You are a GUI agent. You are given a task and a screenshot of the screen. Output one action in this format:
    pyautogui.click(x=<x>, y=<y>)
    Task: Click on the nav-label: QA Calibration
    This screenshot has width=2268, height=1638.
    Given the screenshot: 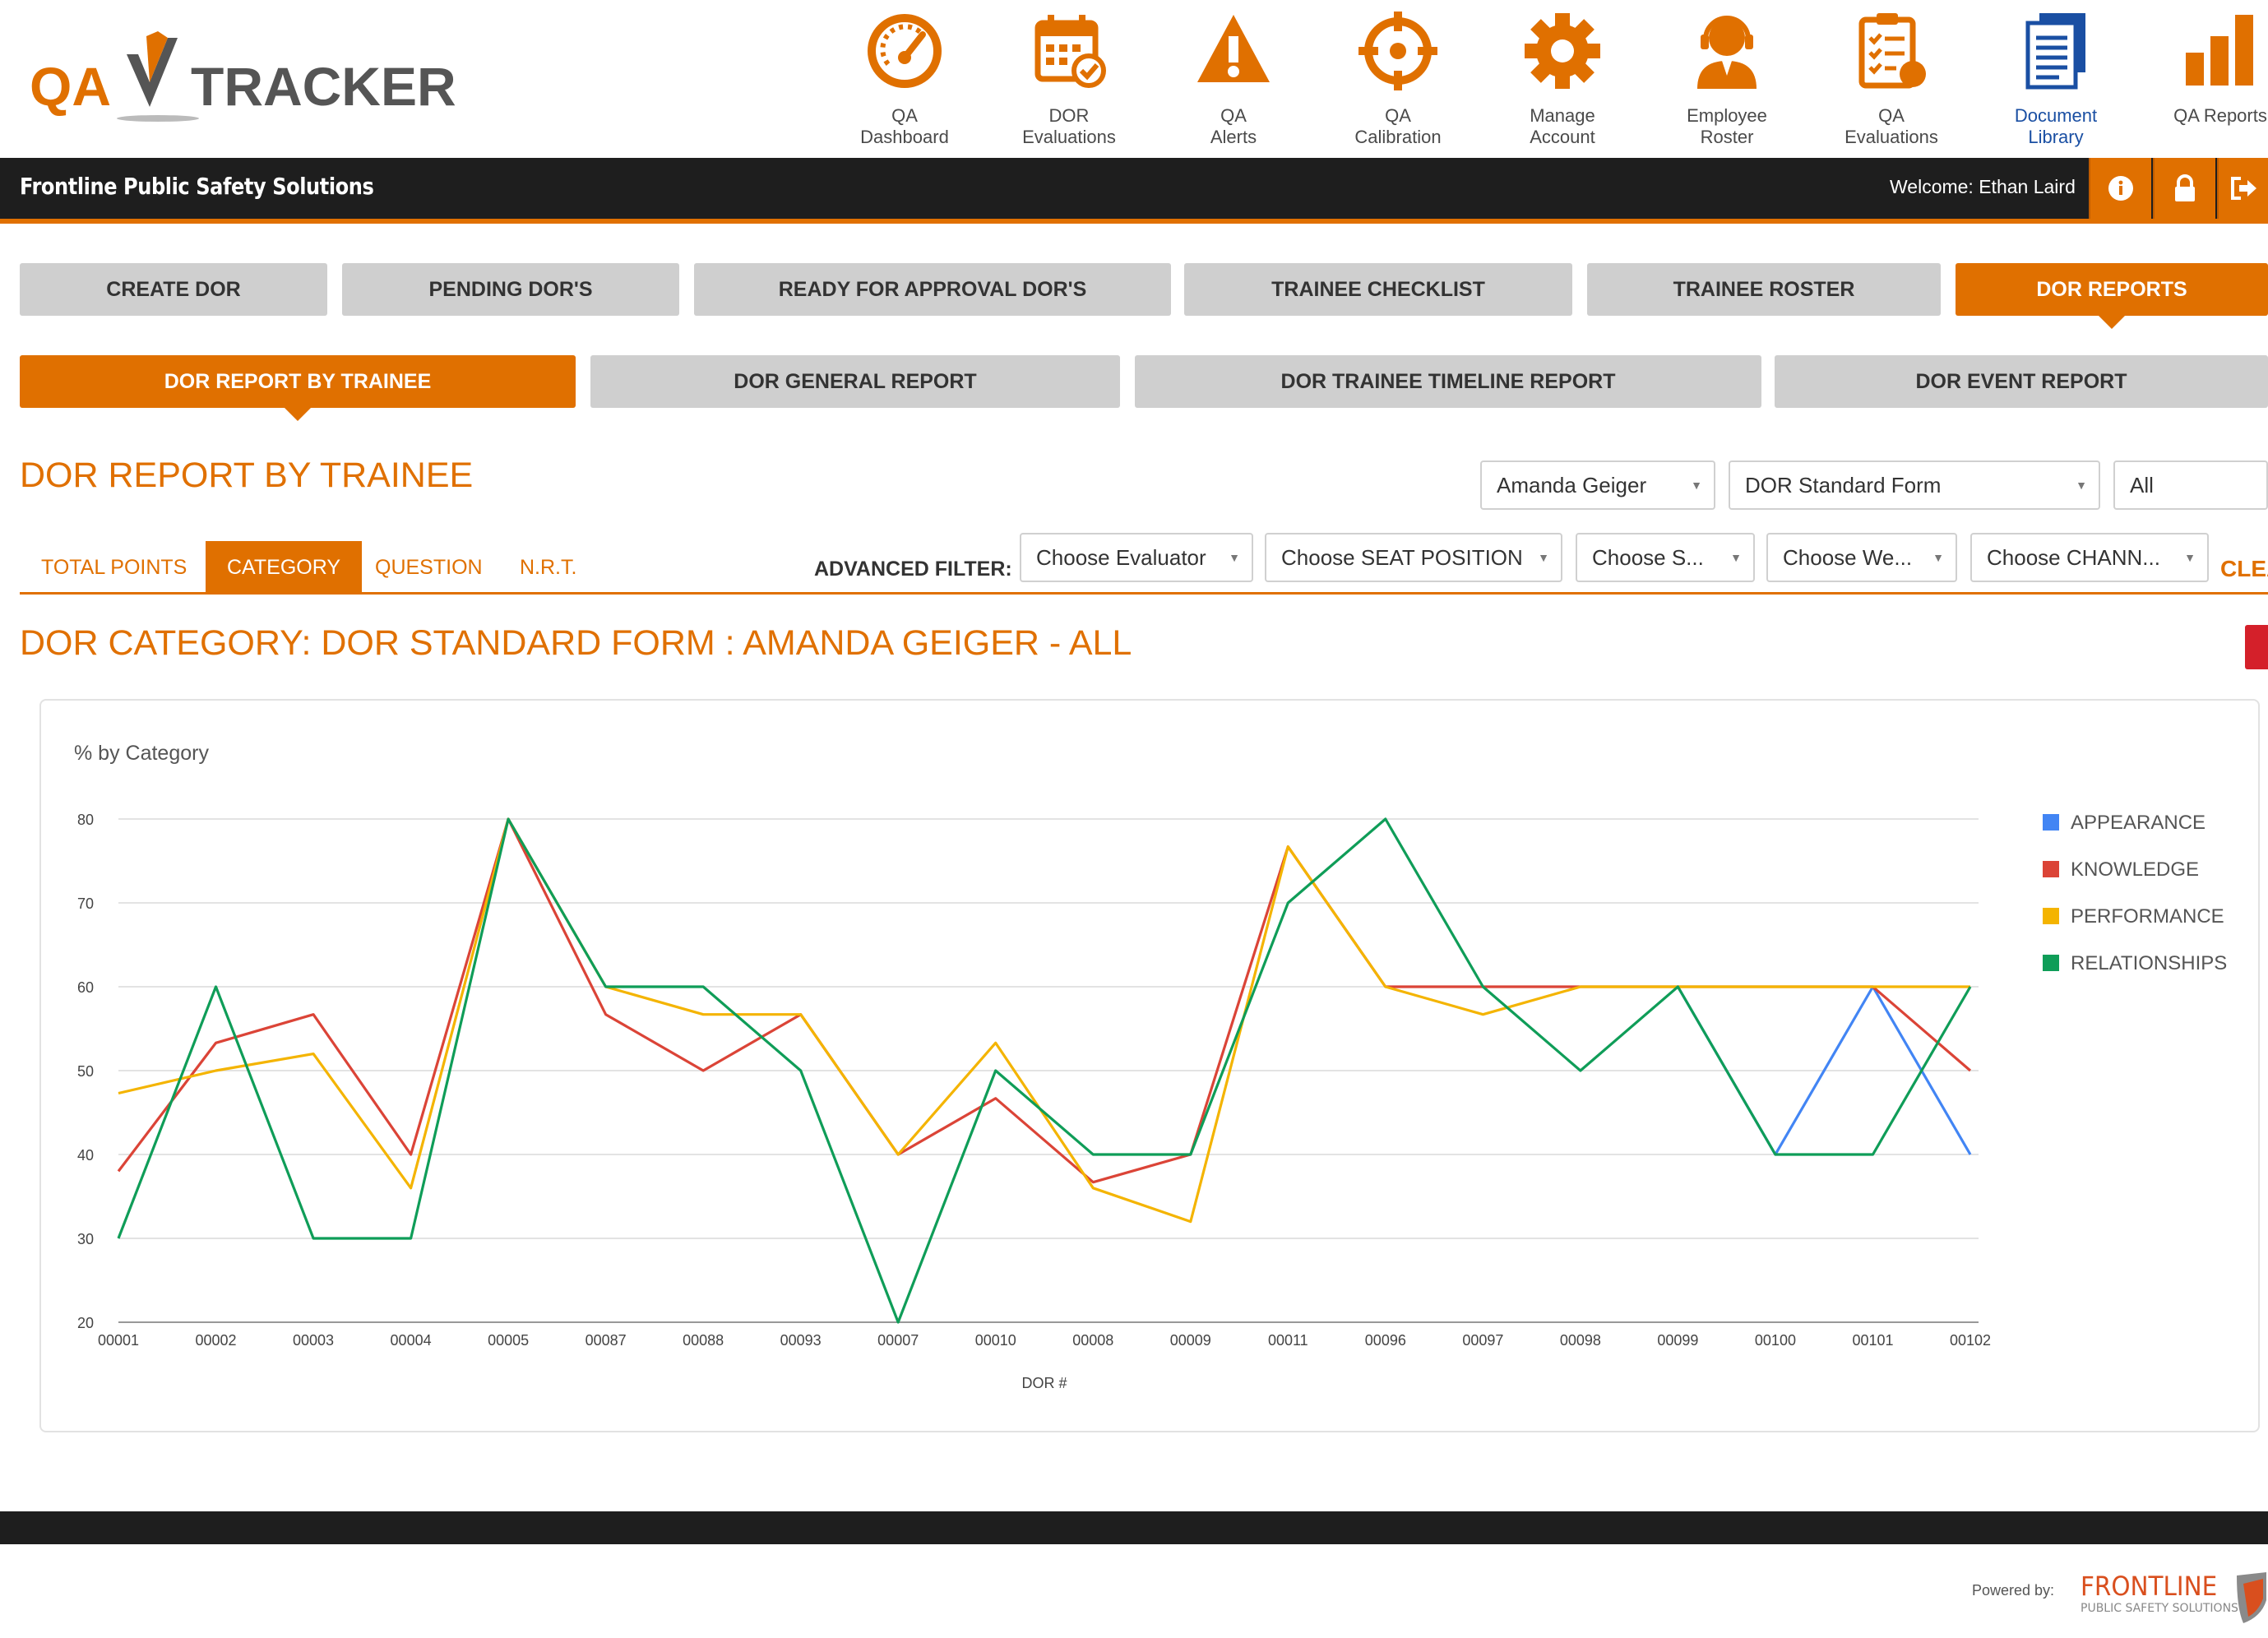 What is the action you would take?
    pyautogui.click(x=1398, y=126)
    